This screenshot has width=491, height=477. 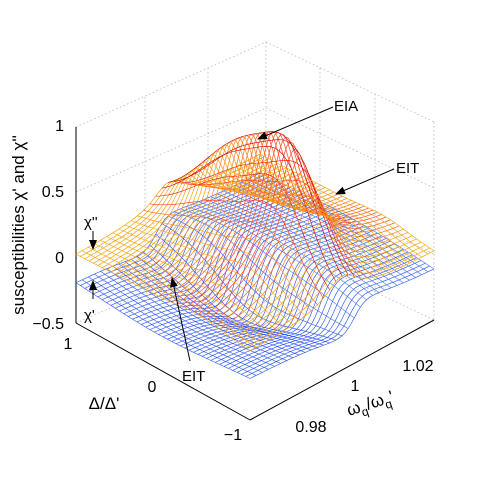 I want to click on chi-prime-label: χ', so click(x=89, y=315).